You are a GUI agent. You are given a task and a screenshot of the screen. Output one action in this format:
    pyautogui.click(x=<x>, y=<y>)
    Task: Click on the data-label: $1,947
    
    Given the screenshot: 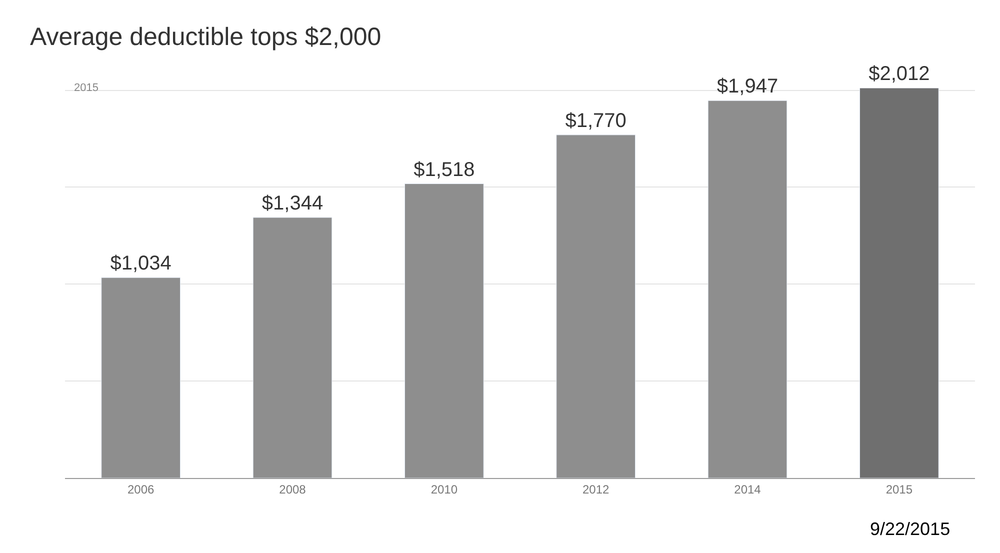 What is the action you would take?
    pyautogui.click(x=747, y=87)
    